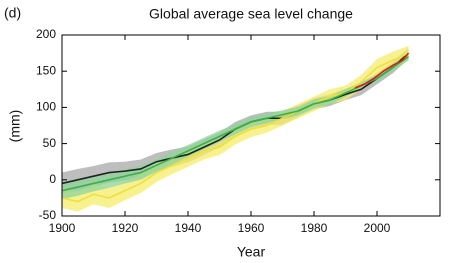 The height and width of the screenshot is (263, 460). I want to click on y-tick-label: 0, so click(52, 179).